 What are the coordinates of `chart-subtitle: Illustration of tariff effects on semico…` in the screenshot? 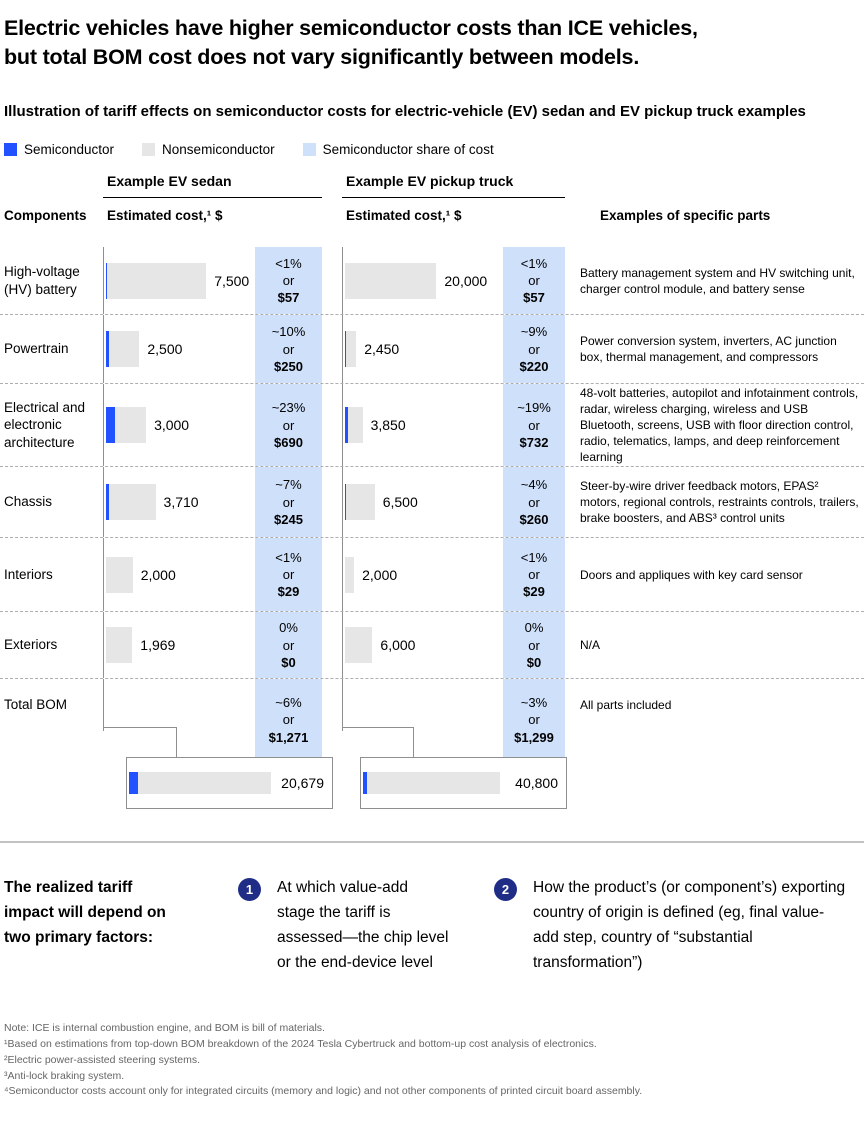 It's located at (405, 112).